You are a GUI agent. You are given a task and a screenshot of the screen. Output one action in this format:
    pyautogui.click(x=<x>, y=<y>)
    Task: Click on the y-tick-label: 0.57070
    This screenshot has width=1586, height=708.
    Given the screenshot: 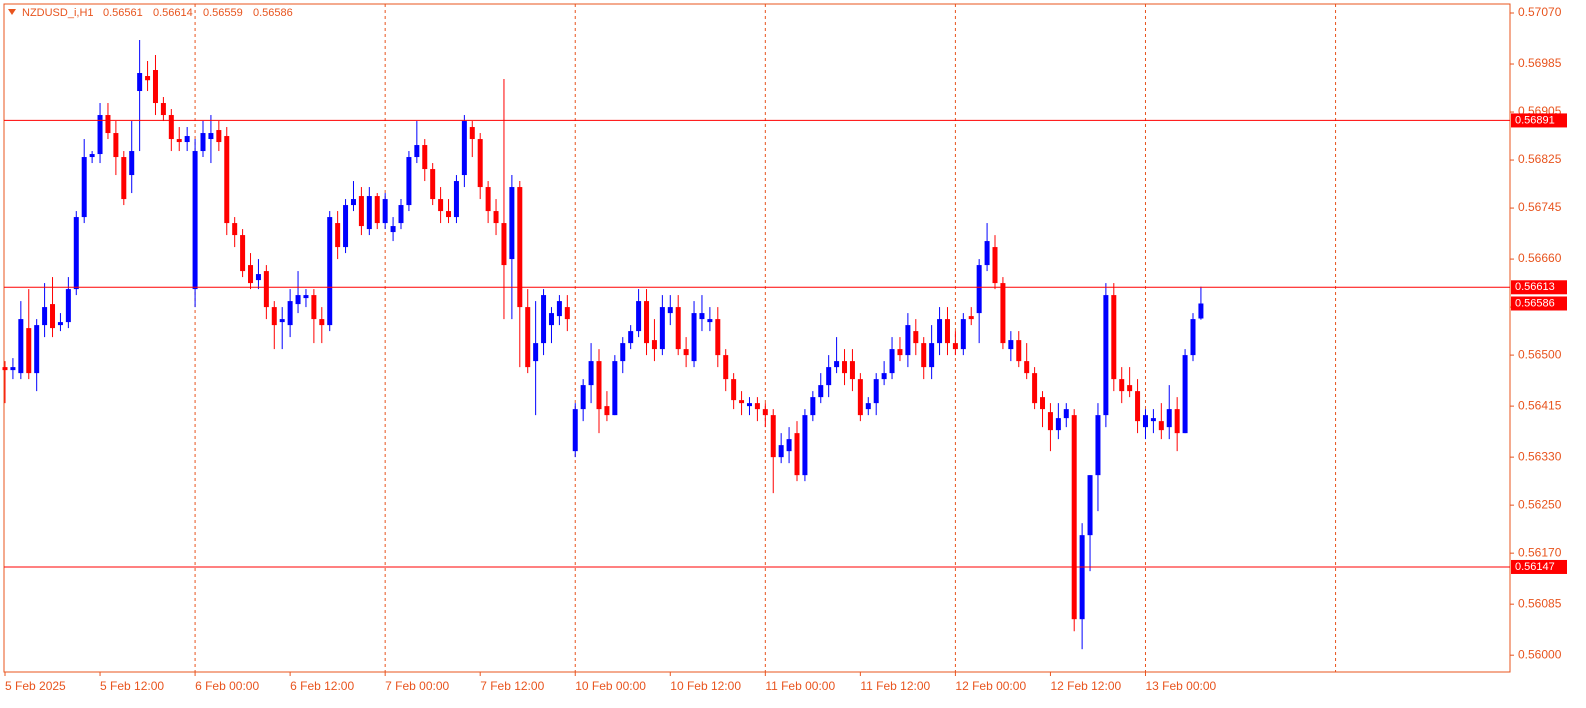 What is the action you would take?
    pyautogui.click(x=1540, y=12)
    